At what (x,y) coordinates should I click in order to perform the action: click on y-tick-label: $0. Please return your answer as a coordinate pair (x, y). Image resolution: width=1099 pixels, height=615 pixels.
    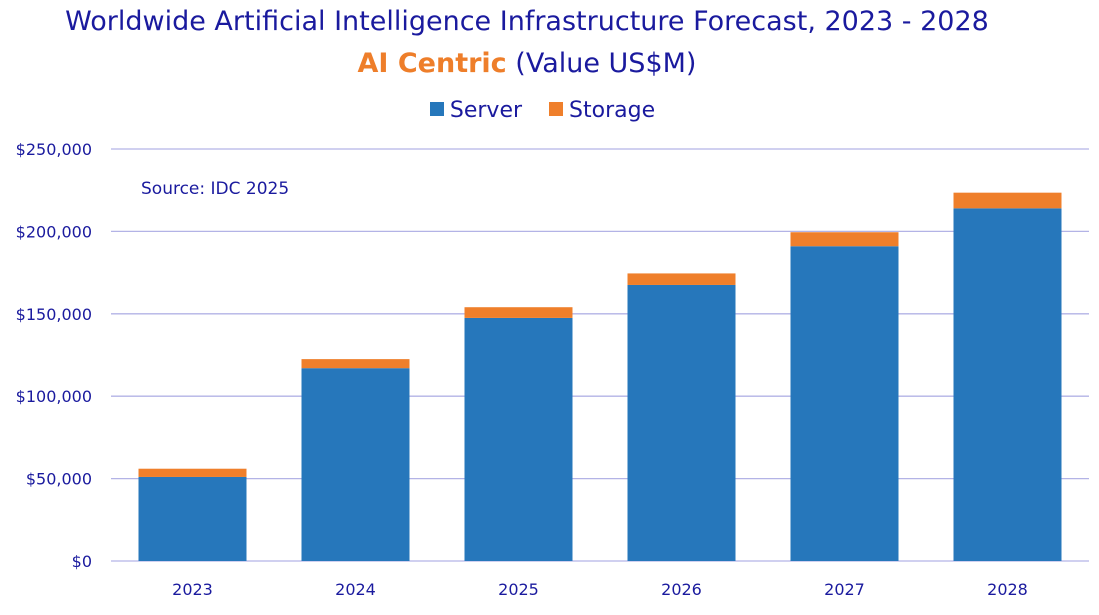
    Looking at the image, I should click on (82, 561).